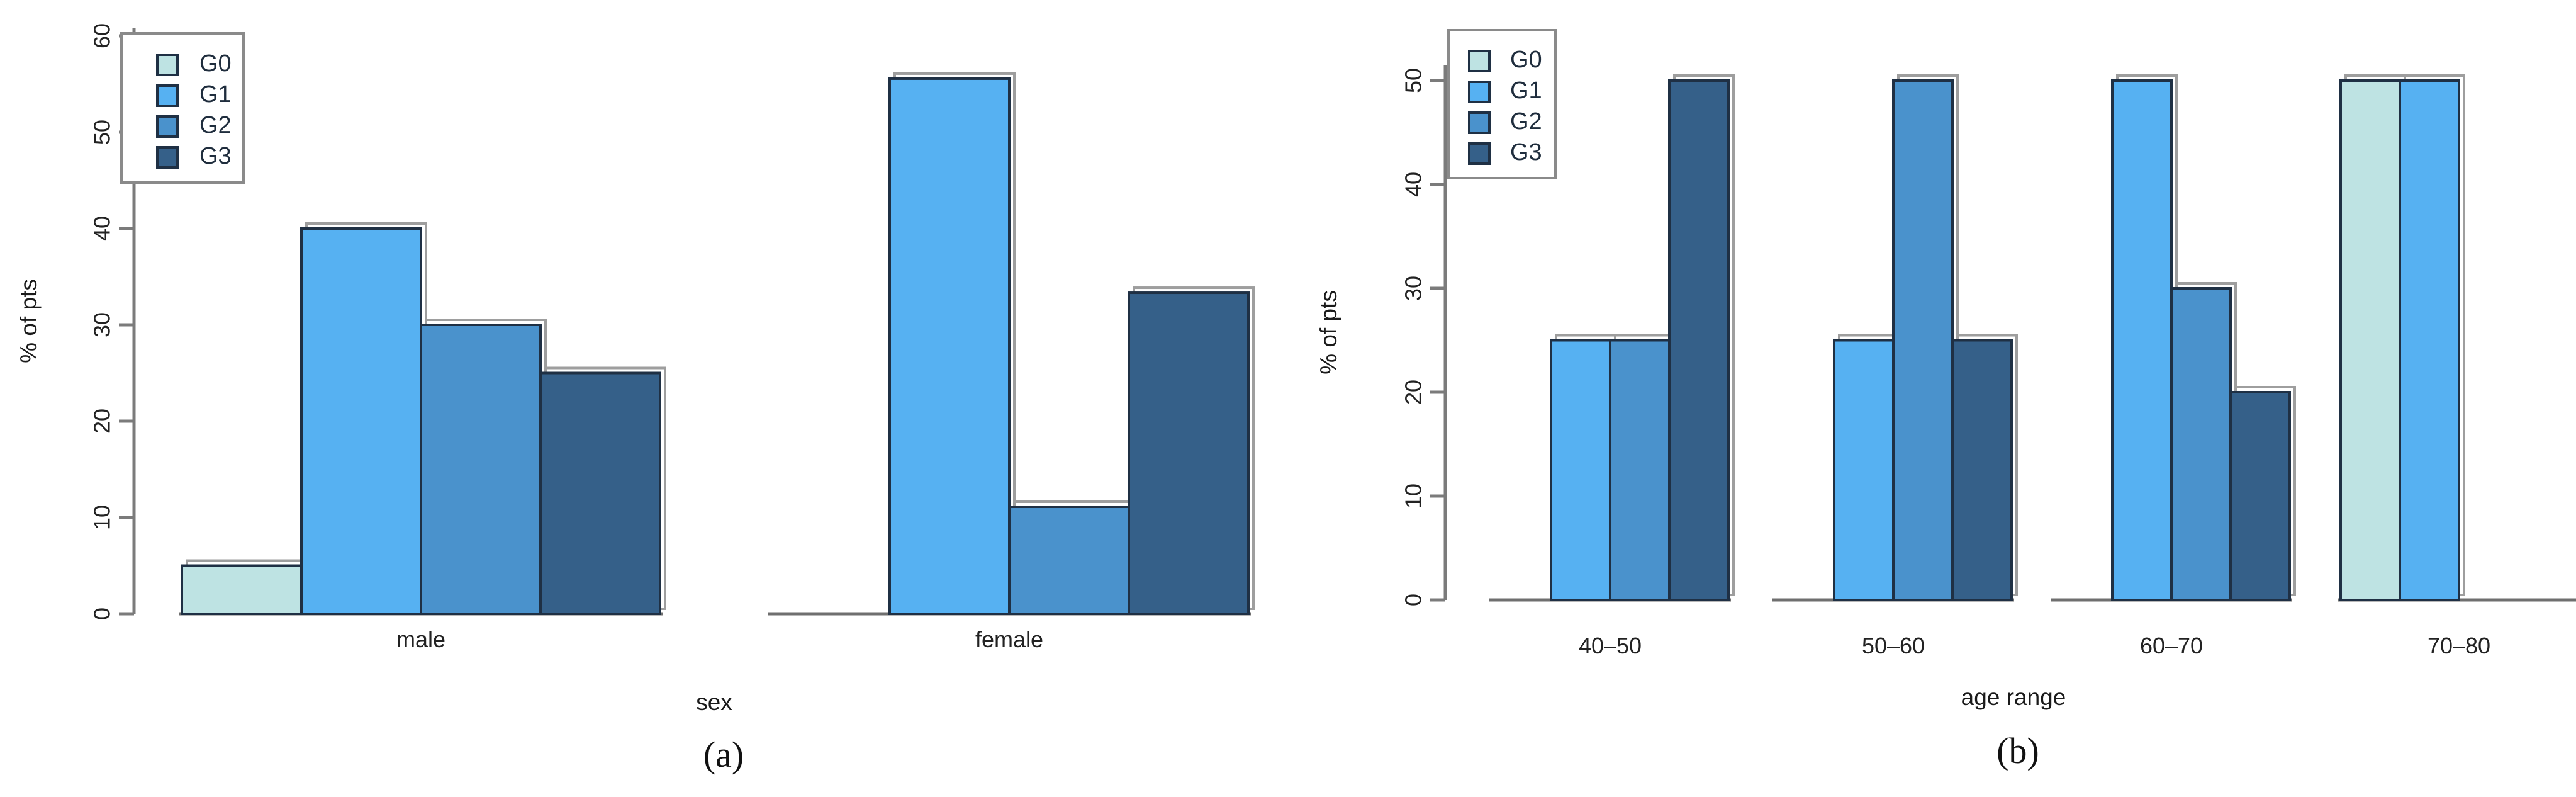 Image resolution: width=2576 pixels, height=797 pixels. Describe the element at coordinates (2142, 340) in the screenshot. I see `bar-60-70-g1` at that location.